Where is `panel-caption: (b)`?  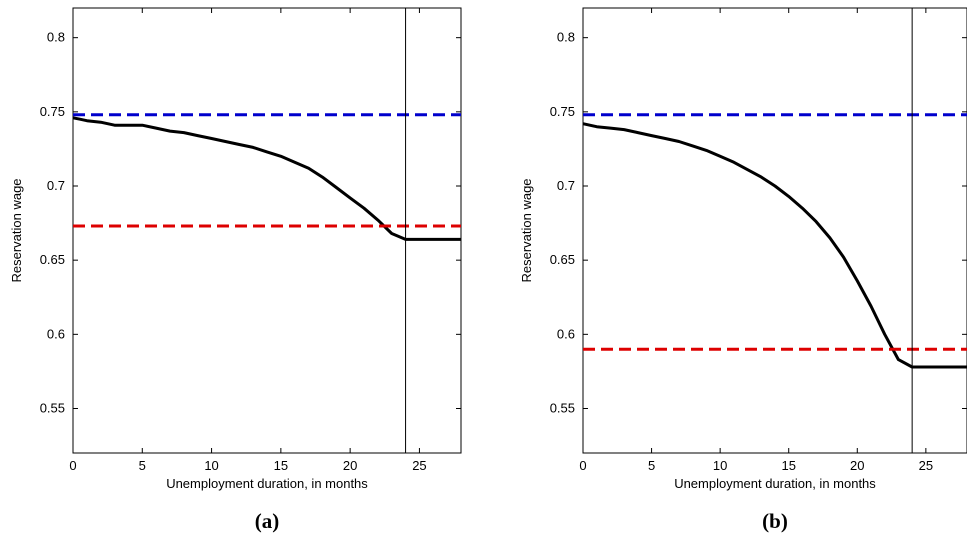 panel-caption: (b) is located at coordinates (775, 521).